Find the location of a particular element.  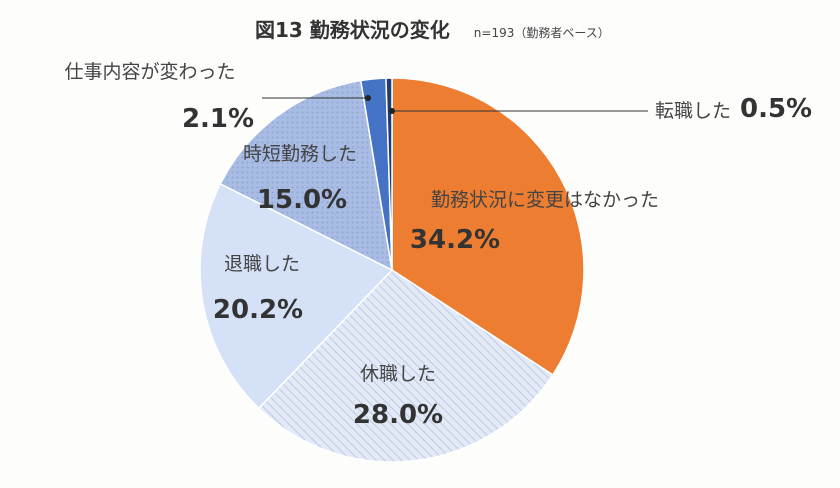

pie-slice-transferred is located at coordinates (389, 174).